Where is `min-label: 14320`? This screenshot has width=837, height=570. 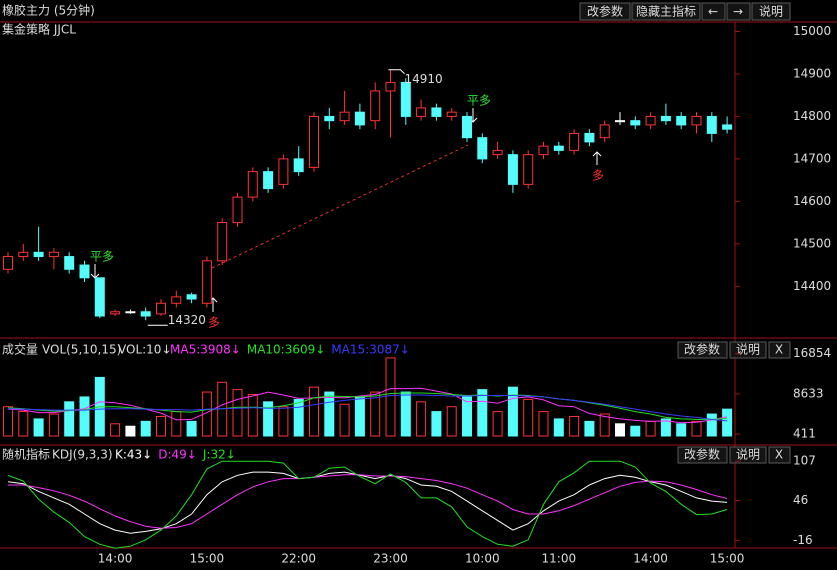
min-label: 14320 is located at coordinates (187, 320).